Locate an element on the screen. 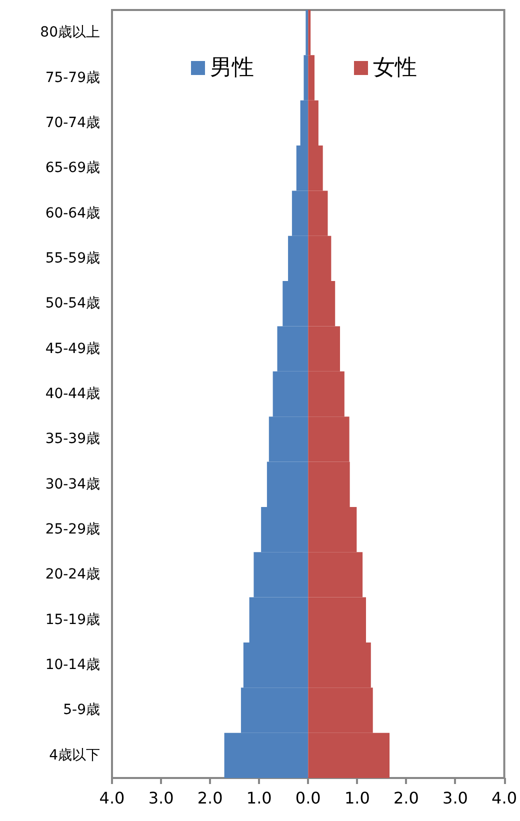 Image resolution: width=520 pixels, height=821 pixels. legend-label: 男性 is located at coordinates (232, 68).